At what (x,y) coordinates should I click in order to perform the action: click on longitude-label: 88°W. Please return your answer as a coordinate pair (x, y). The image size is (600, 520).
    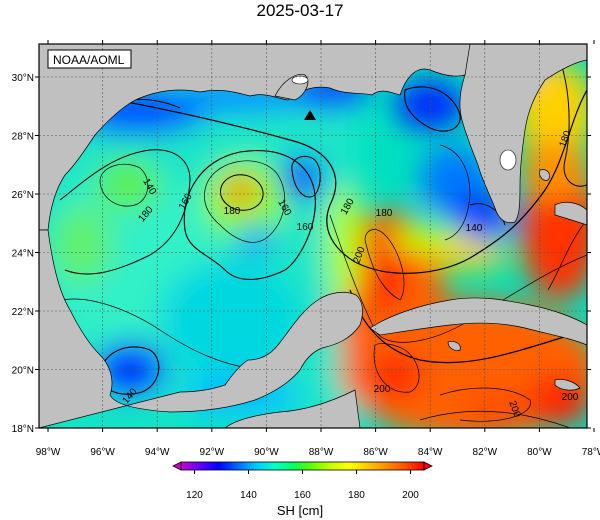
    Looking at the image, I should click on (321, 452).